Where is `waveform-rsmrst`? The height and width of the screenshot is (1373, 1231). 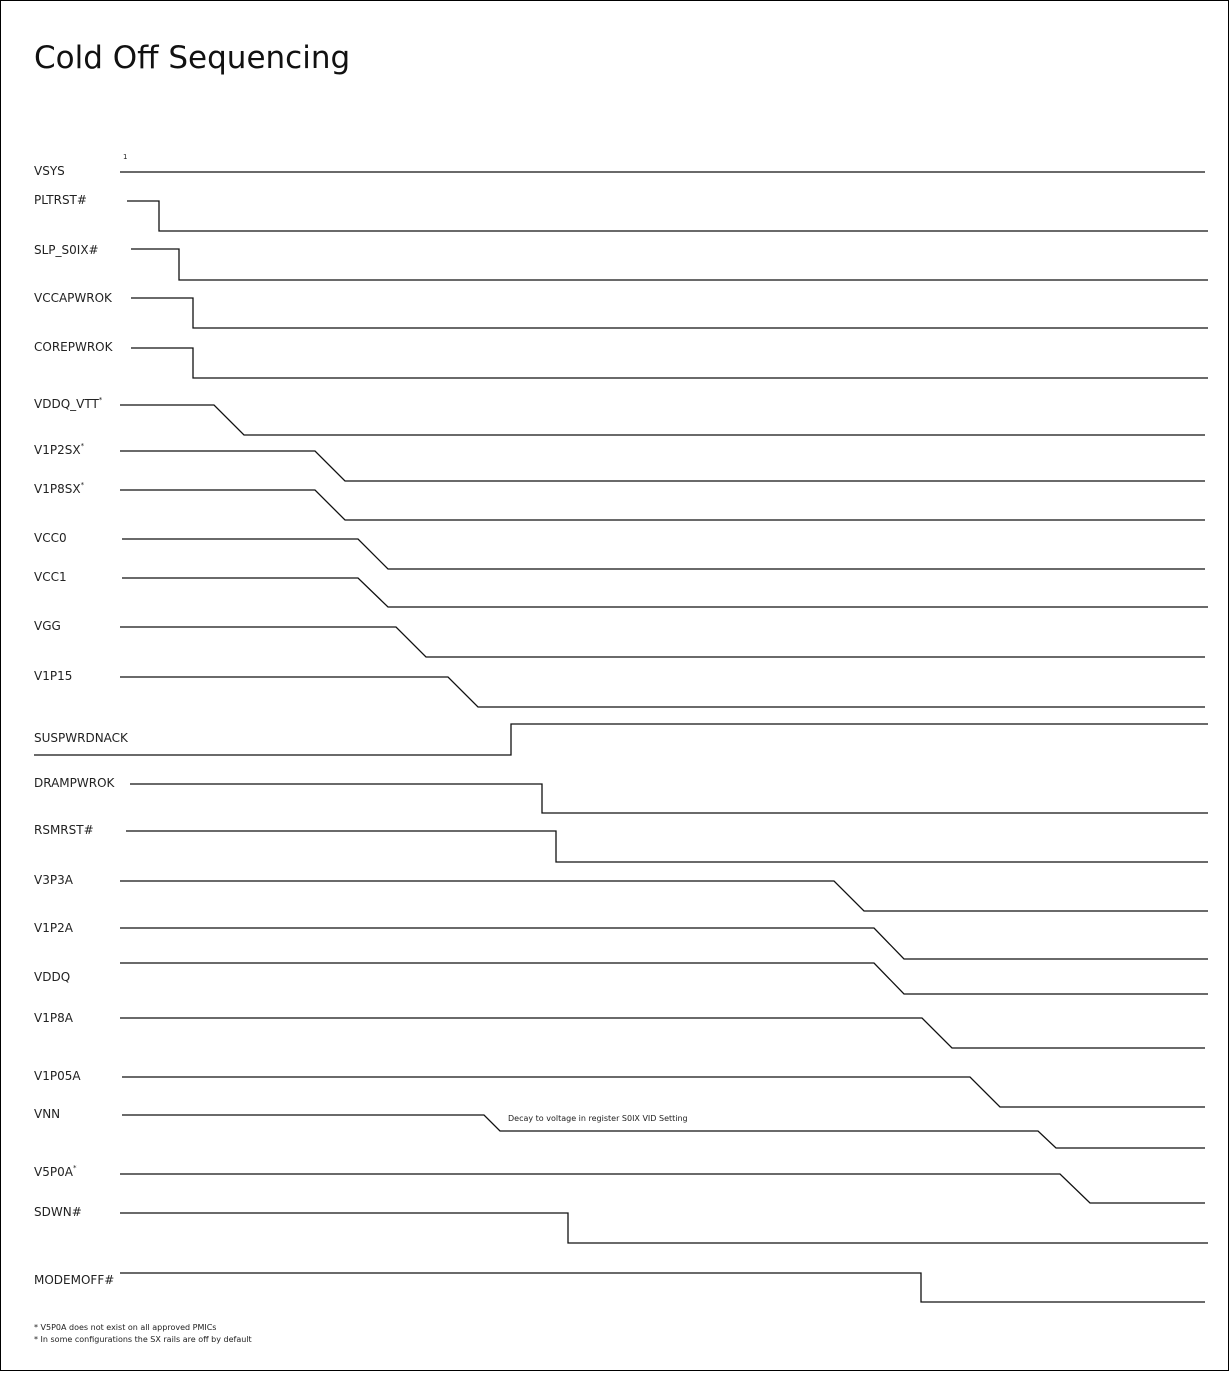
waveform-rsmrst is located at coordinates (667, 846).